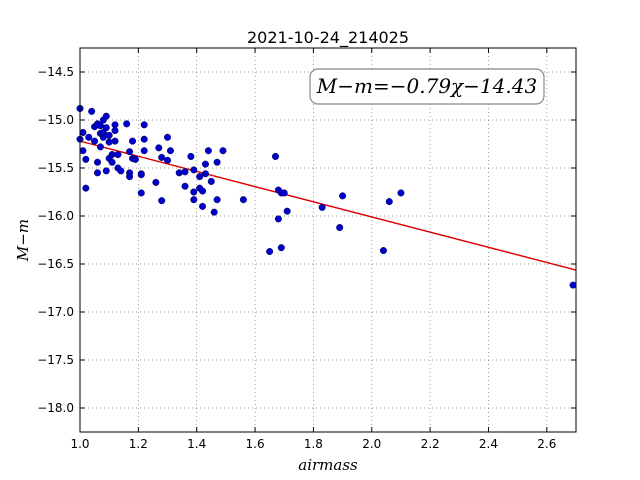 This screenshot has height=480, width=640. What do you see at coordinates (488, 444) in the screenshot?
I see `x-tick-label: 2.4` at bounding box center [488, 444].